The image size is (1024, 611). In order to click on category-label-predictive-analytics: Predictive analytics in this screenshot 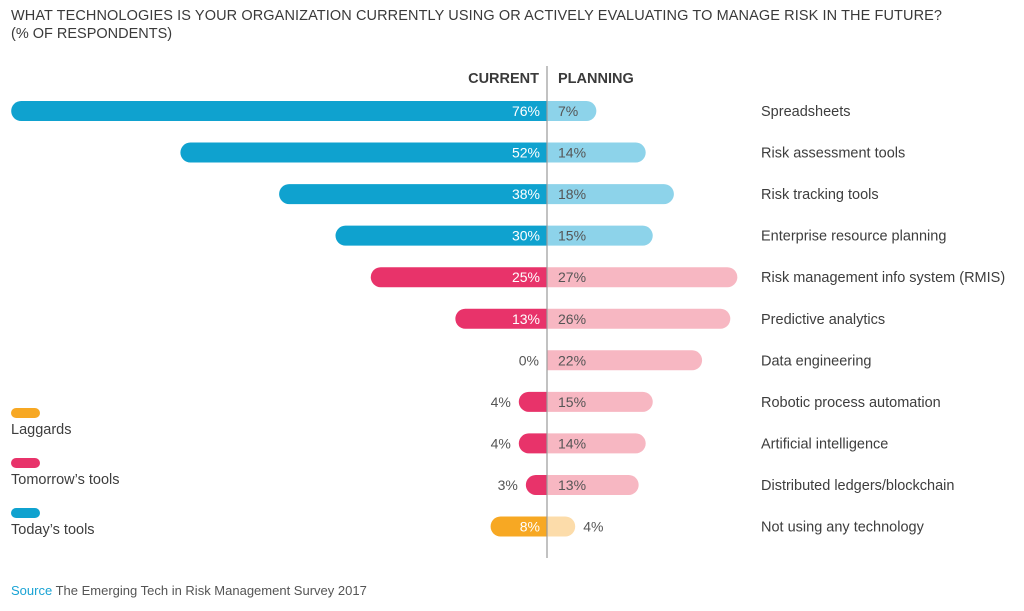, I will do `click(823, 320)`.